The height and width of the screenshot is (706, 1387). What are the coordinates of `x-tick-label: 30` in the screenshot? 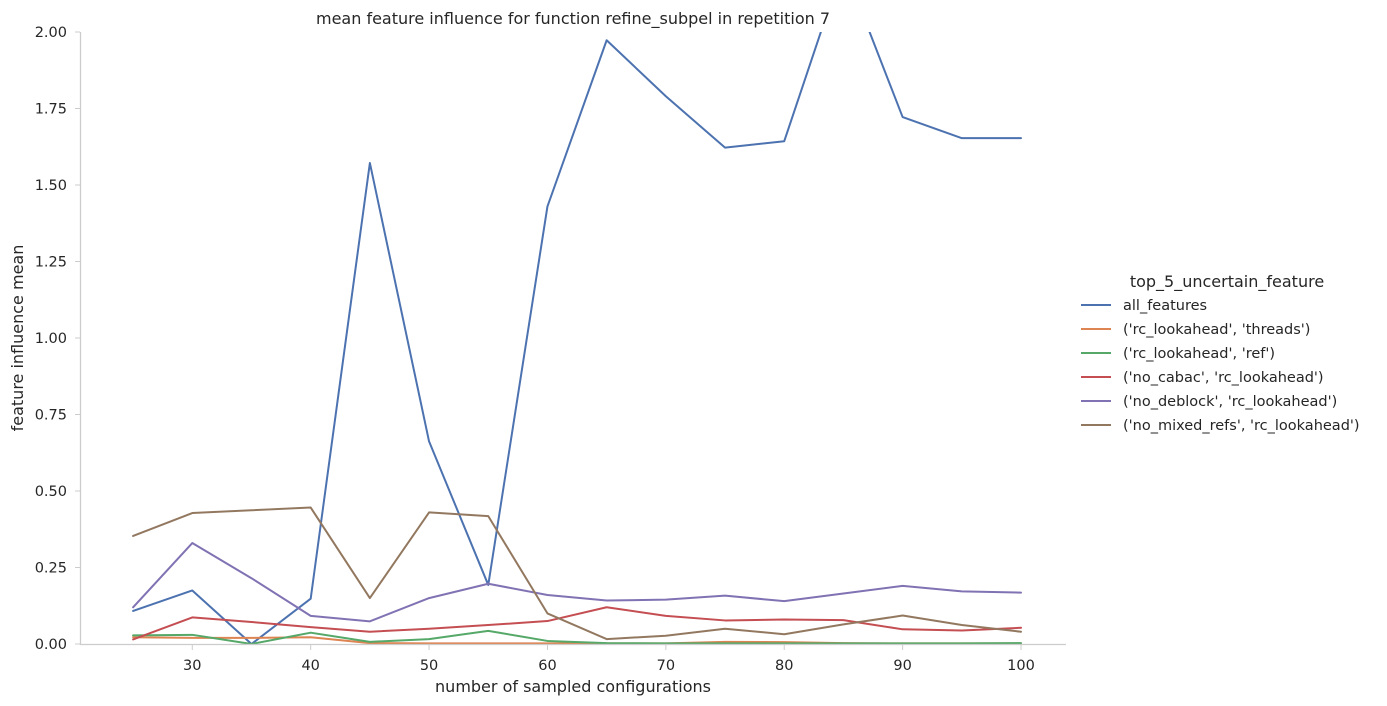 It's located at (192, 666).